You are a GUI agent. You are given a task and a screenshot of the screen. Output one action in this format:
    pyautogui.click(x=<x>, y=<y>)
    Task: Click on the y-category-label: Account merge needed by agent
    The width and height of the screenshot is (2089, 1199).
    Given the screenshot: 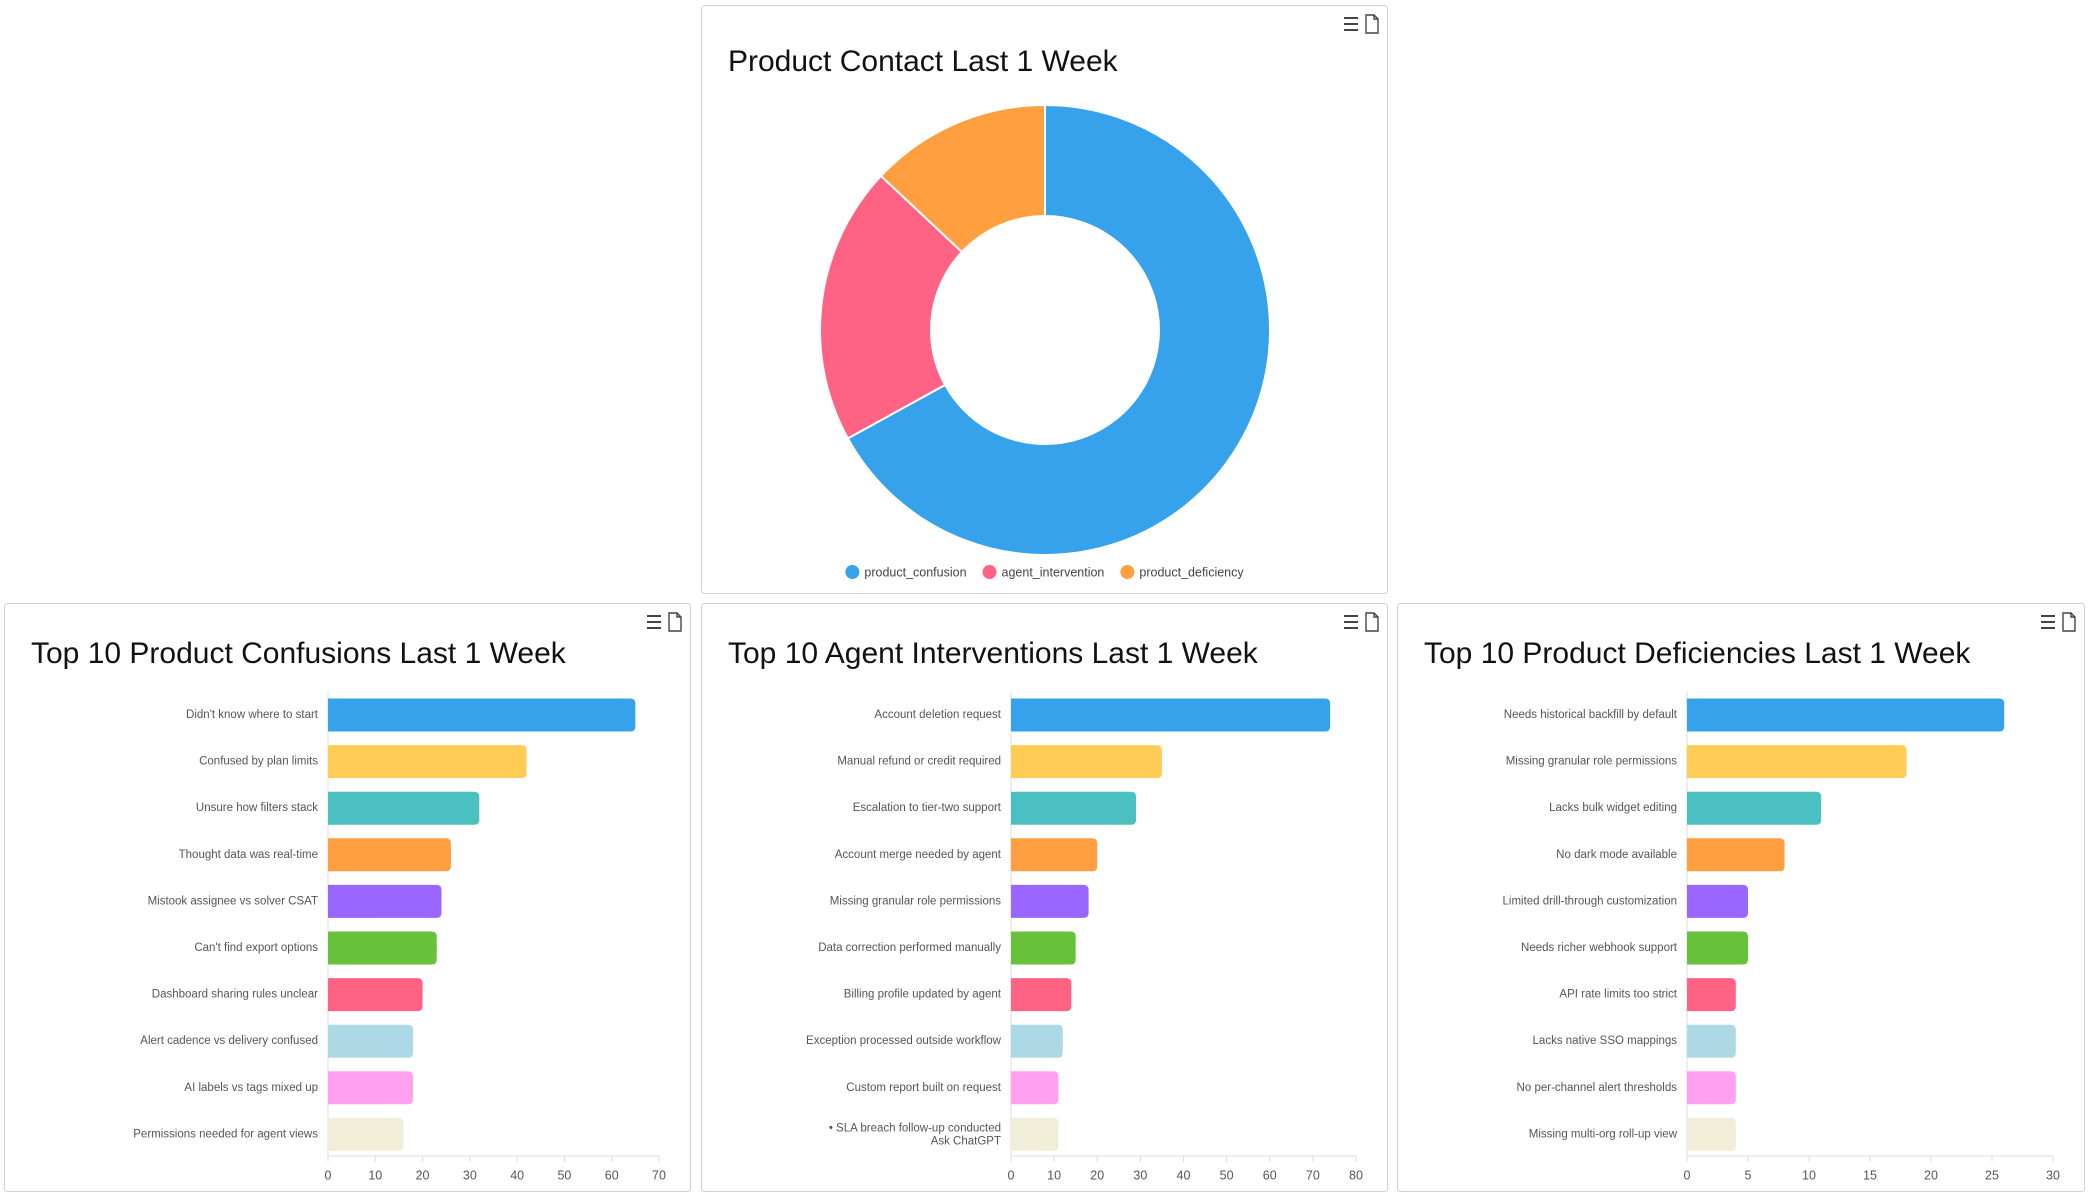 What is the action you would take?
    pyautogui.click(x=918, y=855)
    